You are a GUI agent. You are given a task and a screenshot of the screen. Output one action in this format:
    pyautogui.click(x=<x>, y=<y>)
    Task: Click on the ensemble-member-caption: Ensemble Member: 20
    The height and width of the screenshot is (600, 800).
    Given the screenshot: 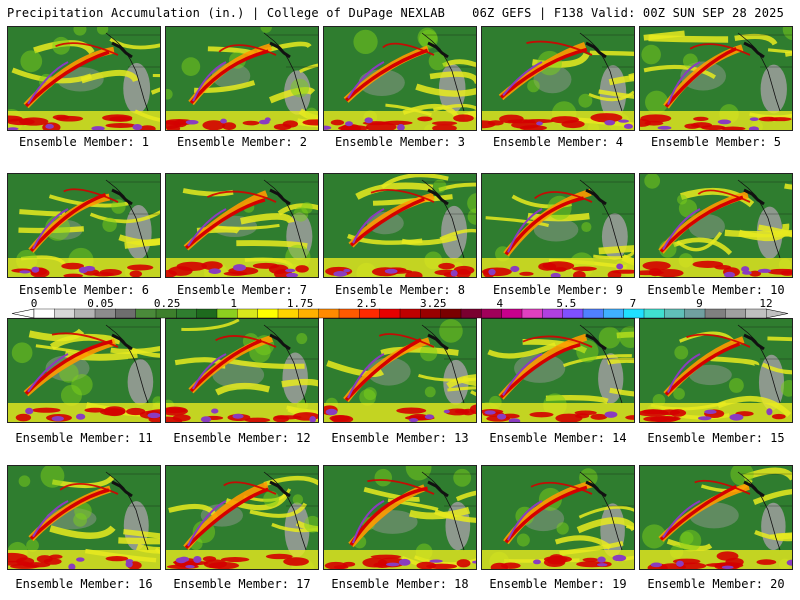 What is the action you would take?
    pyautogui.click(x=716, y=584)
    